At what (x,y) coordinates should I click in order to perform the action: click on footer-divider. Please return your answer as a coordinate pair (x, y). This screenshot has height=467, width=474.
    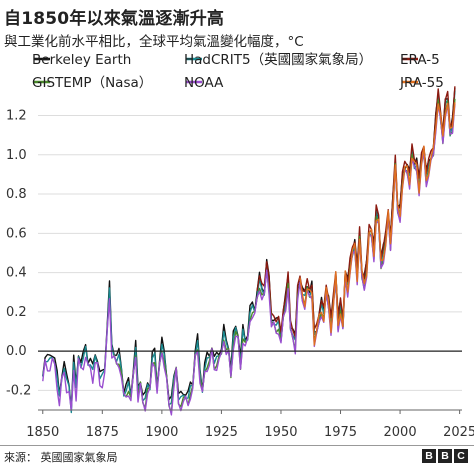
    Looking at the image, I should click on (237, 445).